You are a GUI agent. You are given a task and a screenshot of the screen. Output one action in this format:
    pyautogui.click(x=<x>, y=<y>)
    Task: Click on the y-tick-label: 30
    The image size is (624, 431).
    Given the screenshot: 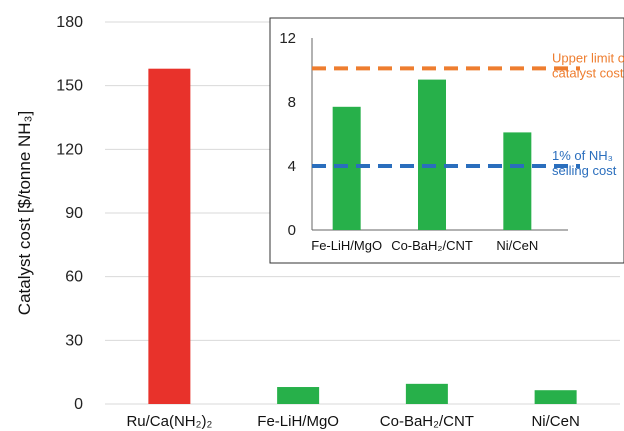 What is the action you would take?
    pyautogui.click(x=74, y=340)
    